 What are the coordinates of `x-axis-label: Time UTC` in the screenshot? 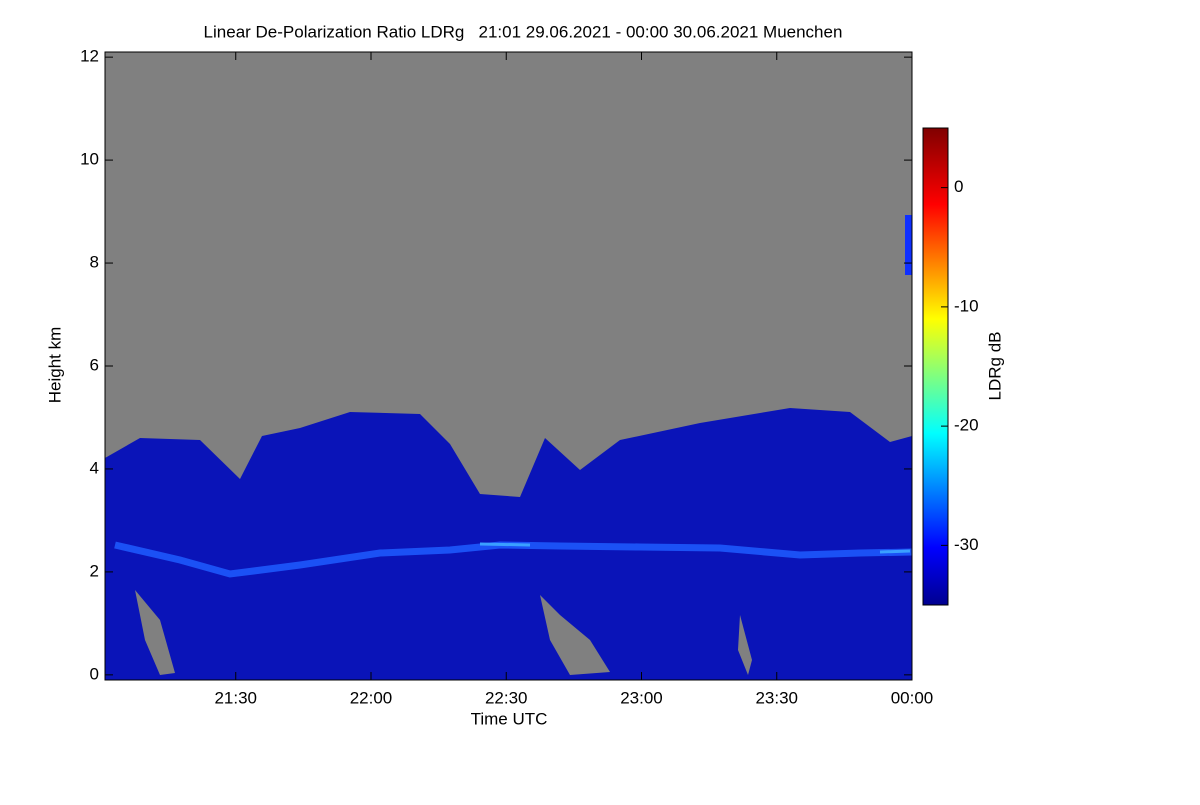 It's located at (509, 718).